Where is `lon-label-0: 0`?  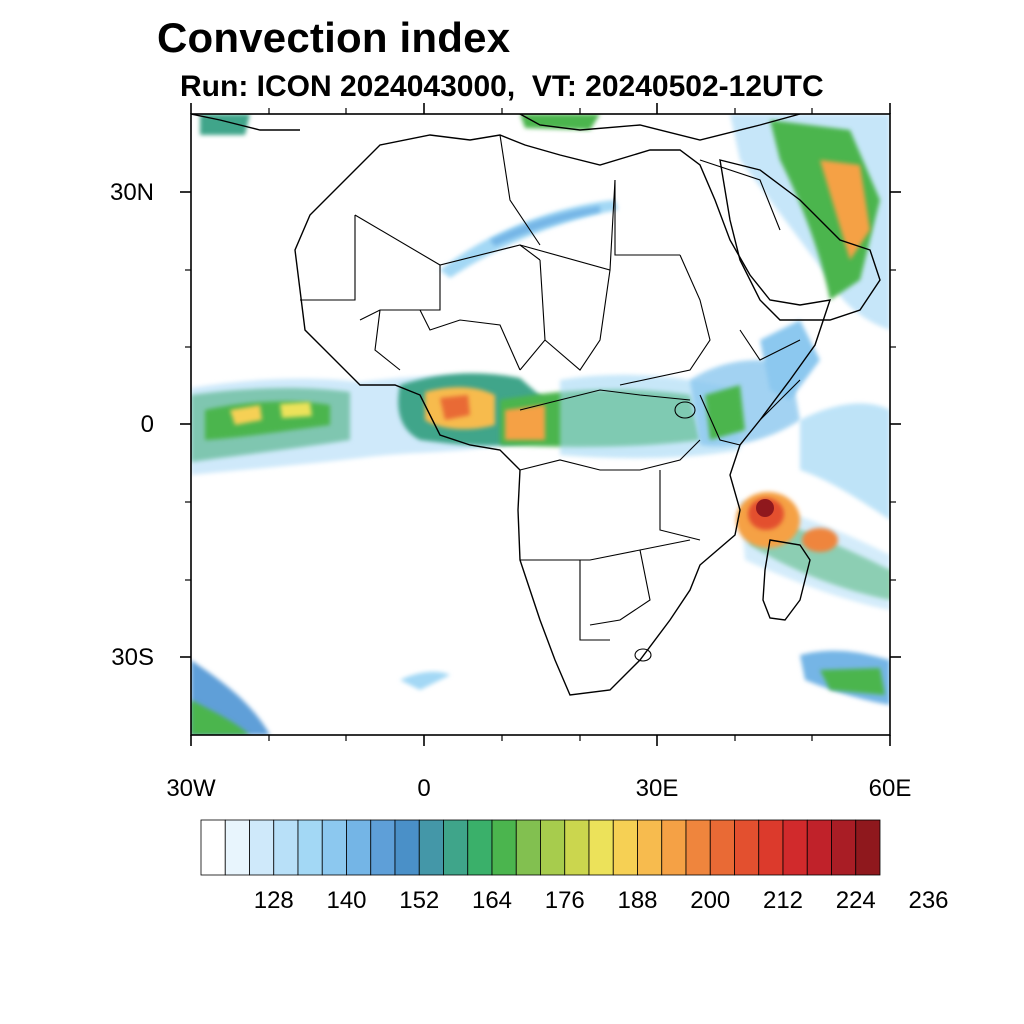
lon-label-0: 0 is located at coordinates (424, 788).